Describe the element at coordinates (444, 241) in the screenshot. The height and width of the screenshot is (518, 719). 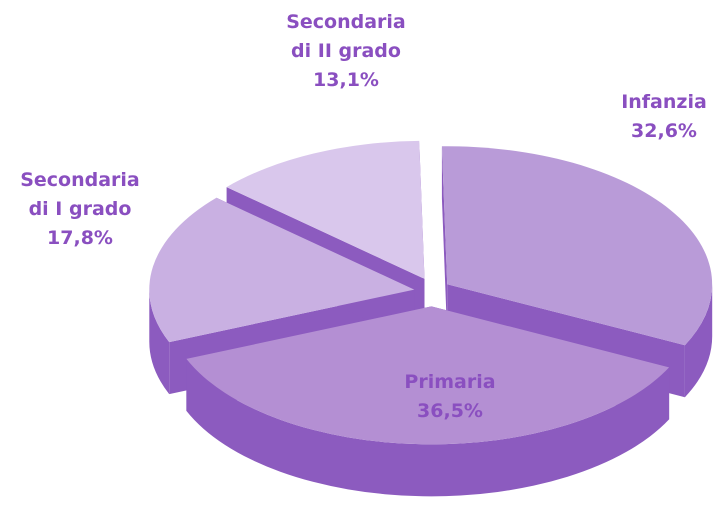
I see `slice-side` at that location.